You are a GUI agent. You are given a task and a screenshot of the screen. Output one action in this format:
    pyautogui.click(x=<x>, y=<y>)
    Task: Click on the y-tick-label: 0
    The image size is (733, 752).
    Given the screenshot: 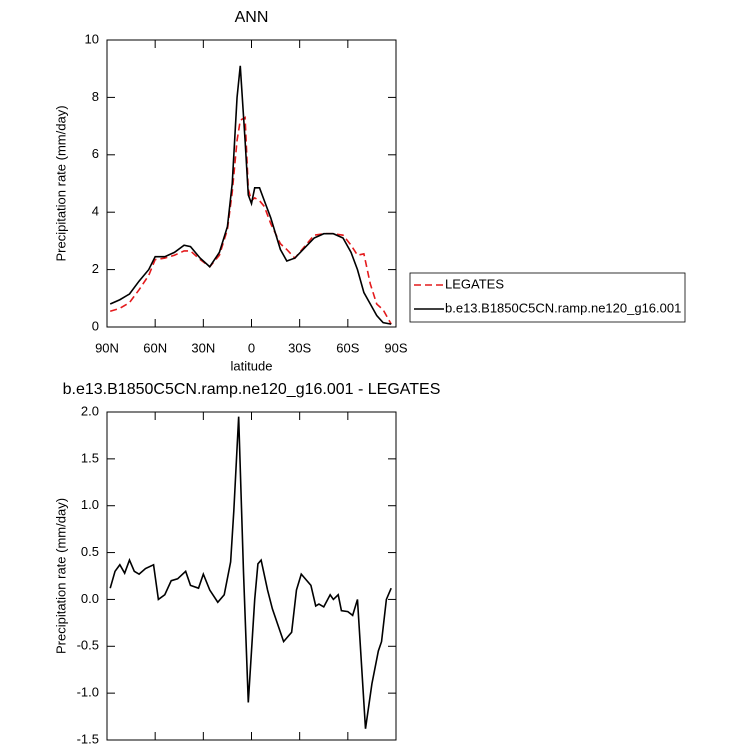 What is the action you would take?
    pyautogui.click(x=95, y=325)
    